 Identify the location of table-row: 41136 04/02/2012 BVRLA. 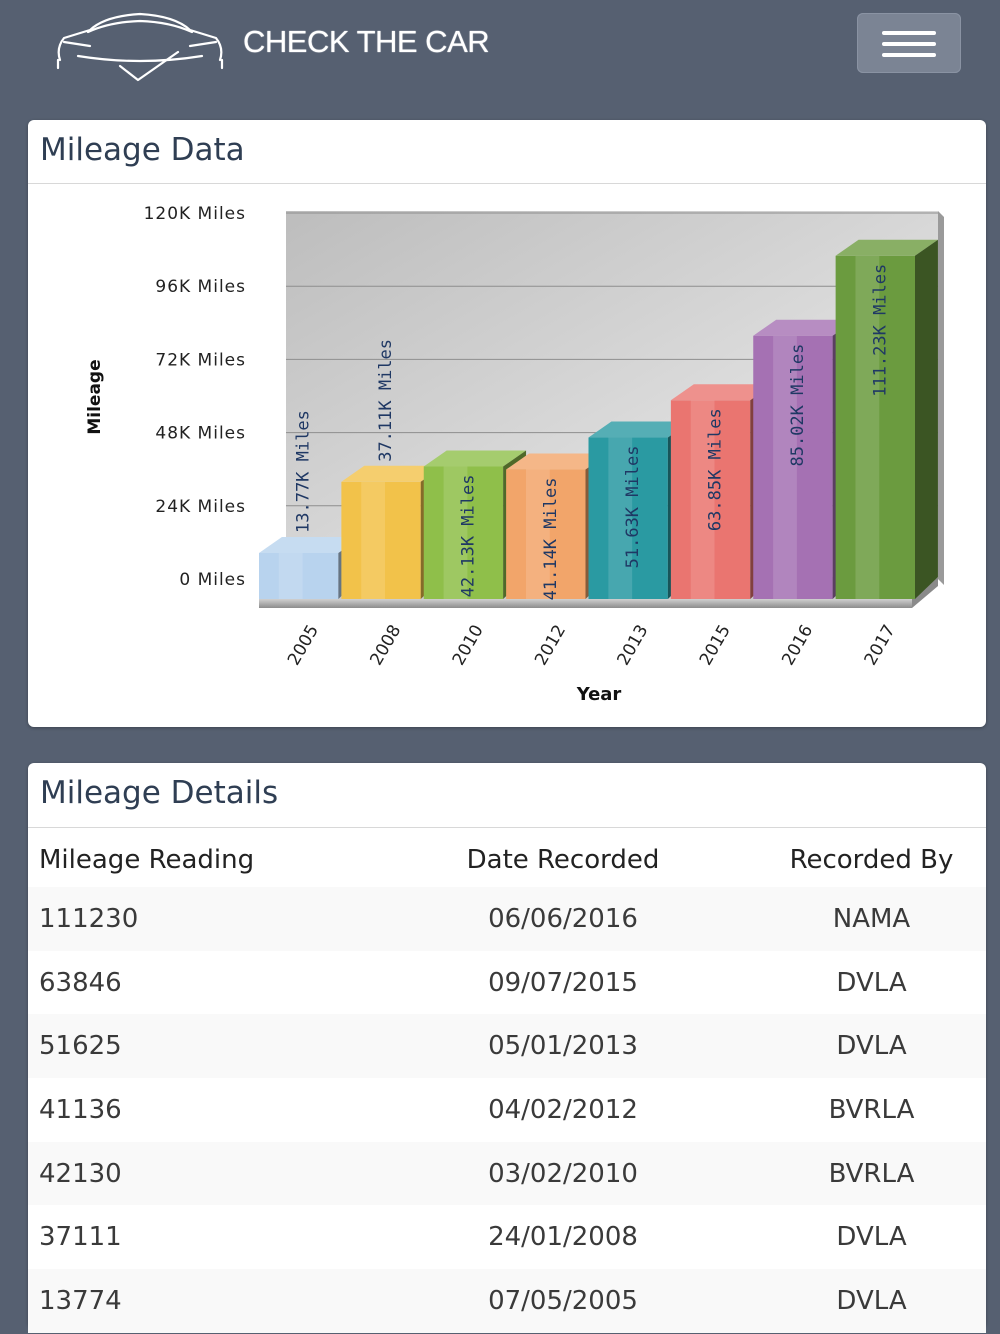
(507, 1110).